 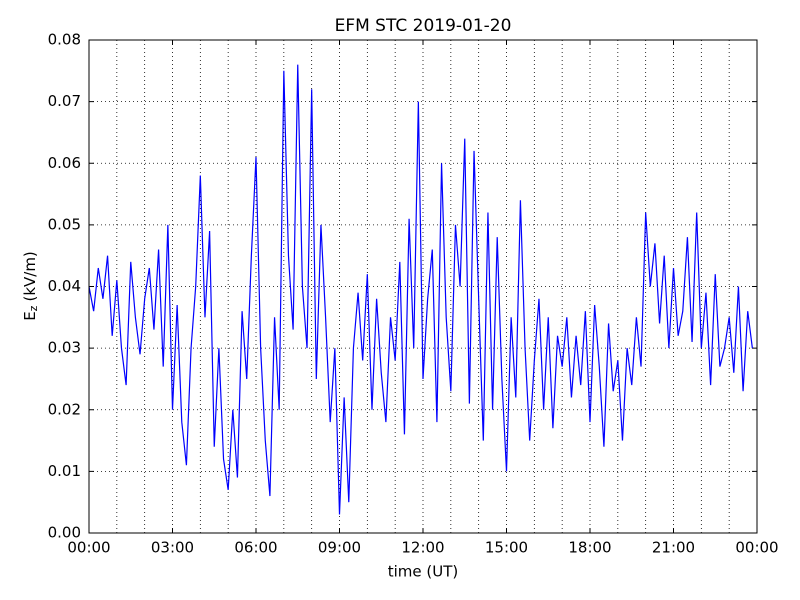 I want to click on y-label-base: E, so click(x=30, y=315).